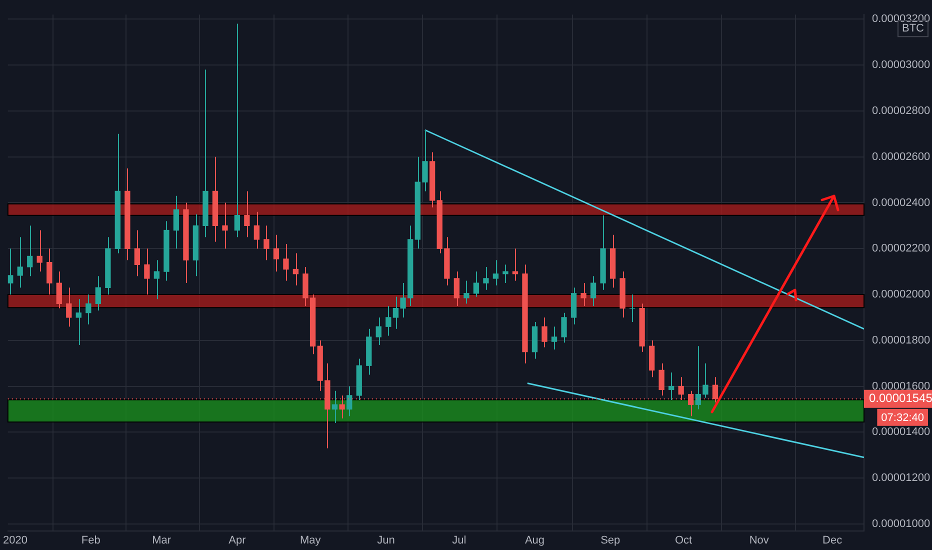  Describe the element at coordinates (534, 540) in the screenshot. I see `x-tick-label: Aug` at that location.